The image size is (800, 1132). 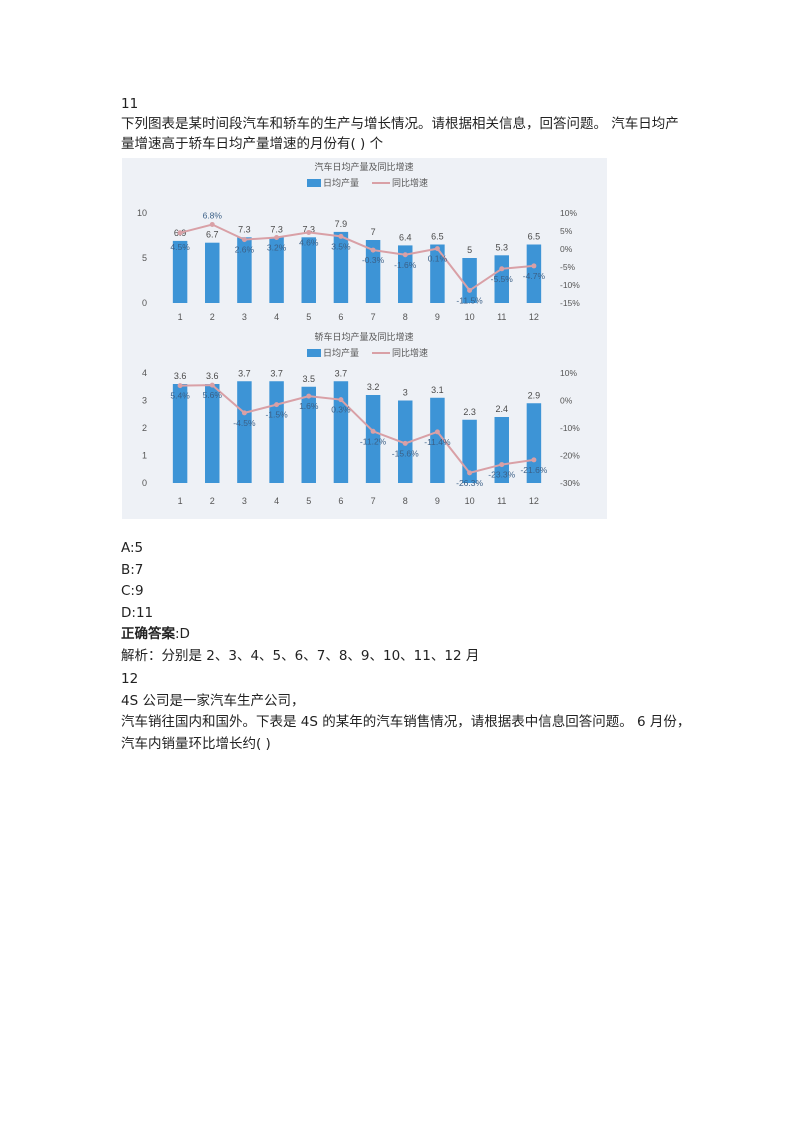 What do you see at coordinates (534, 276) in the screenshot?
I see `growth-value-label: -4.7%` at bounding box center [534, 276].